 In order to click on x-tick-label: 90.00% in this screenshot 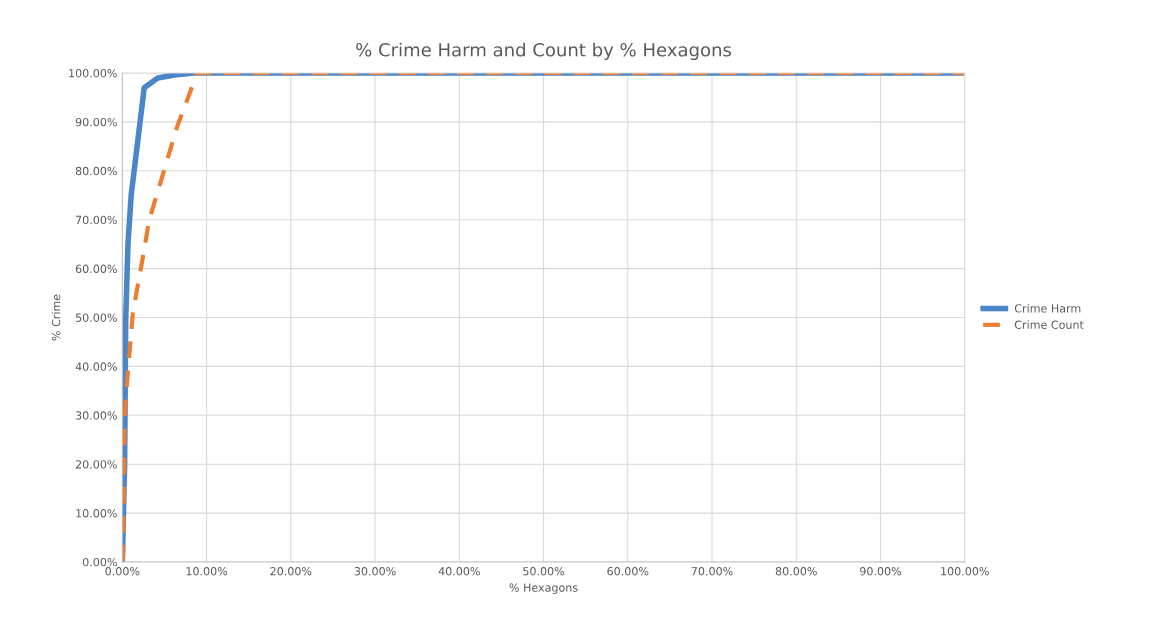, I will do `click(881, 571)`.